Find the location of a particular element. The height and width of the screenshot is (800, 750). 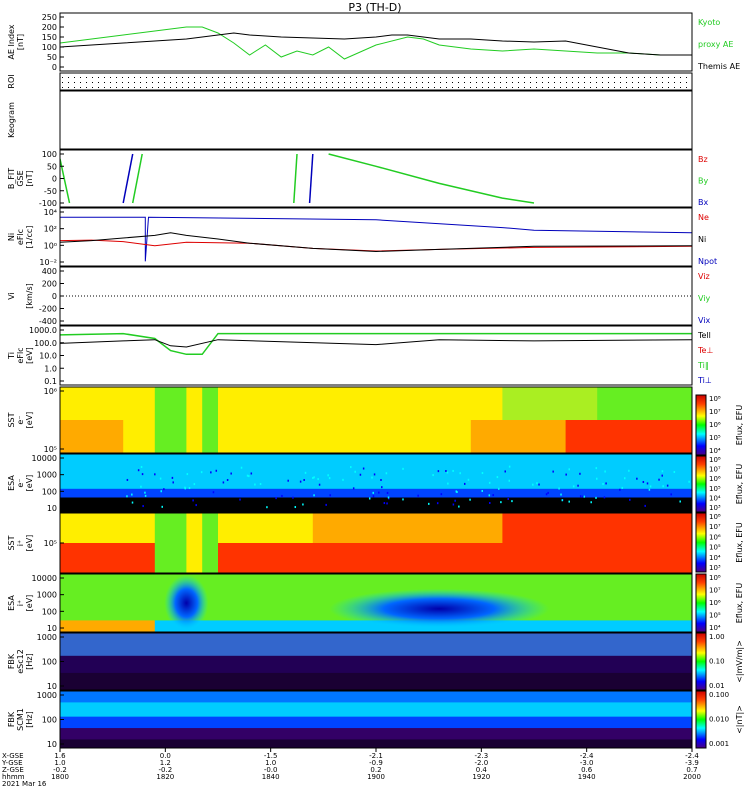

colorbar-label: Eflux, EFU is located at coordinates (739, 484).